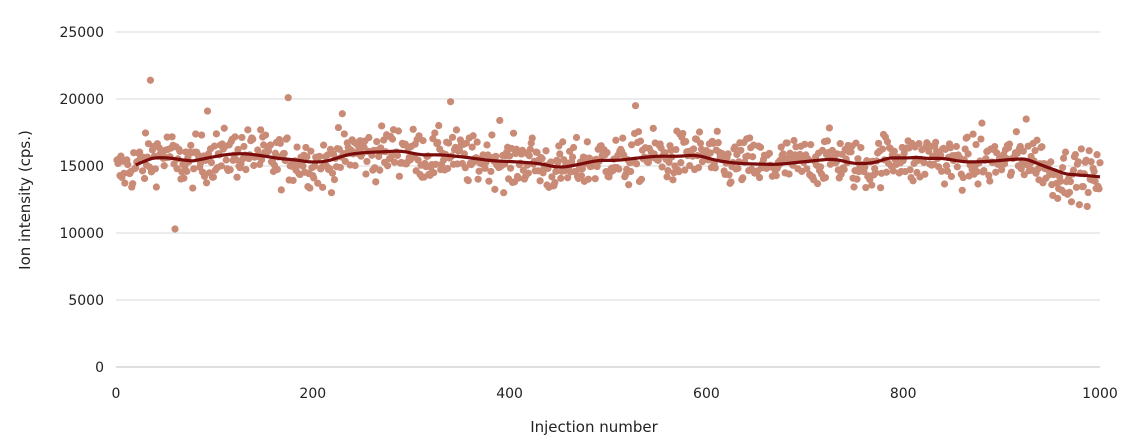  I want to click on y-tick-label: 0, so click(99, 368).